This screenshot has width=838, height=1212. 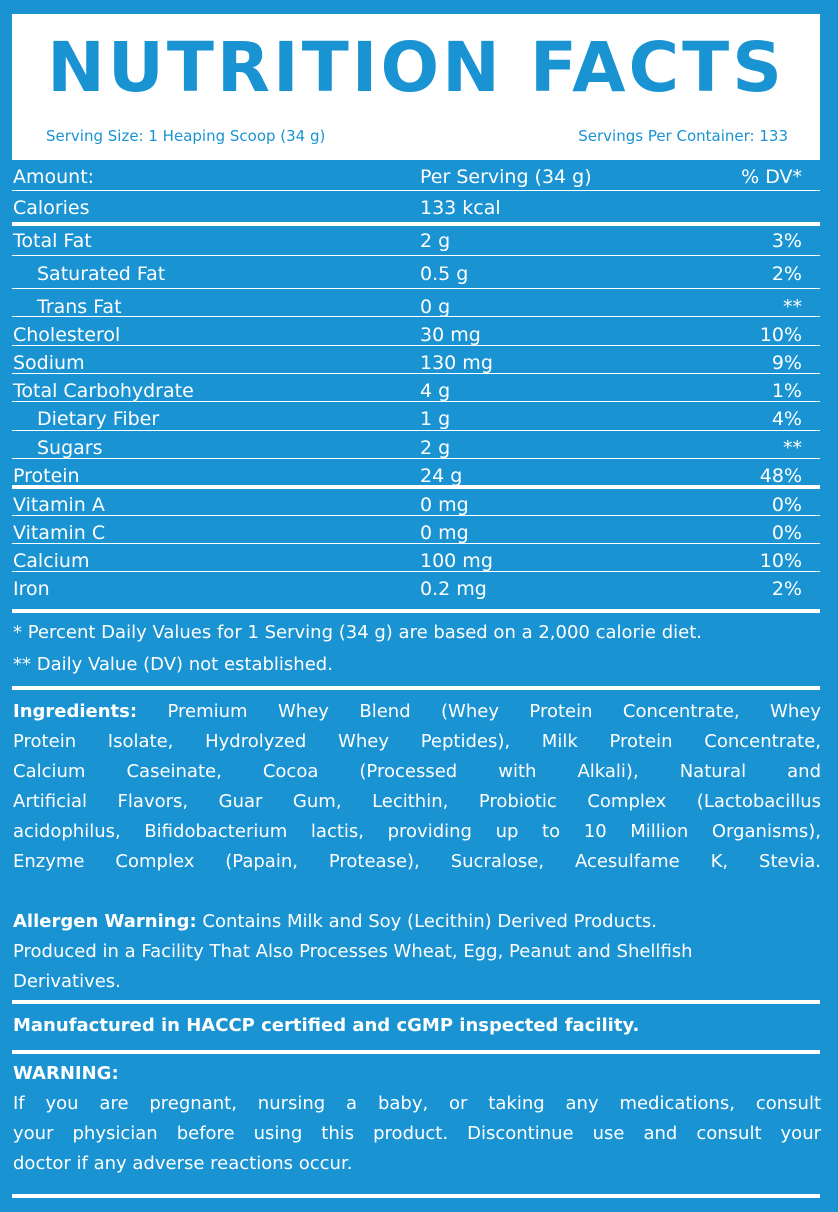 I want to click on nutrient-amount: 0 g, so click(x=435, y=307).